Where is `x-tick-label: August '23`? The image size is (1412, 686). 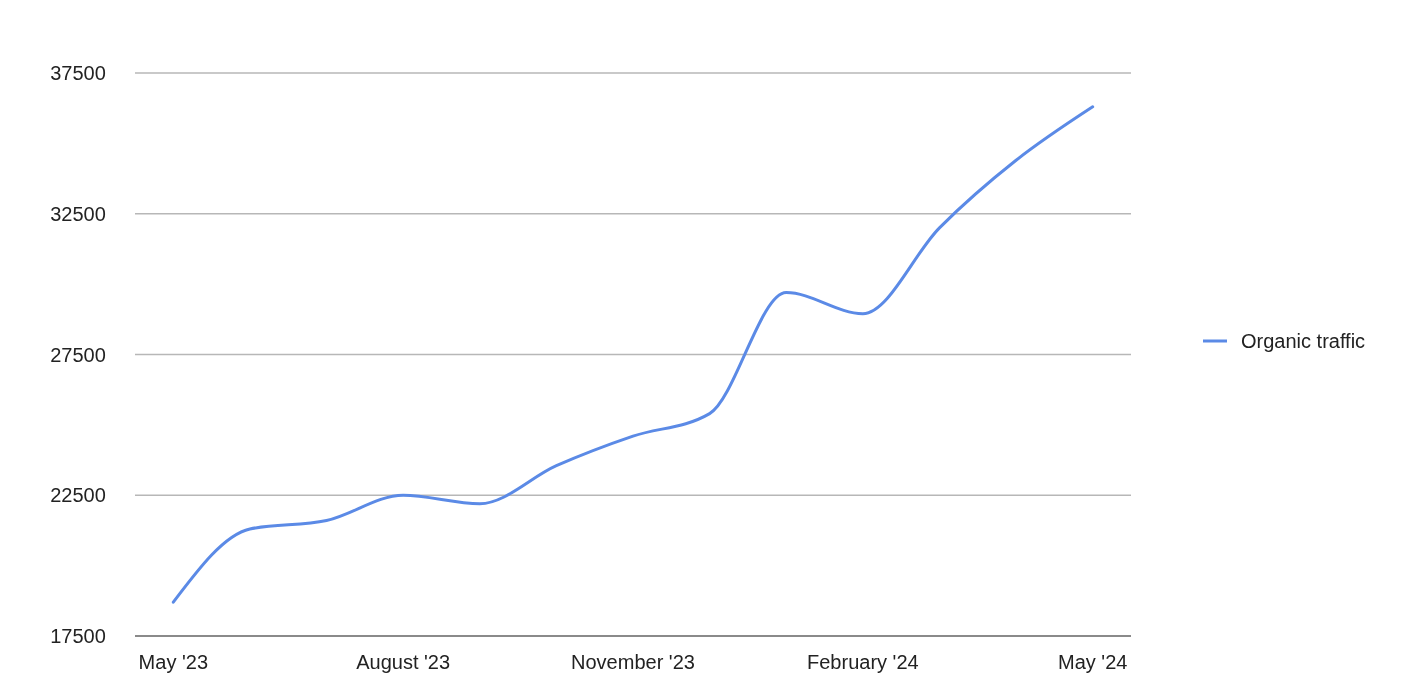
x-tick-label: August '23 is located at coordinates (403, 662).